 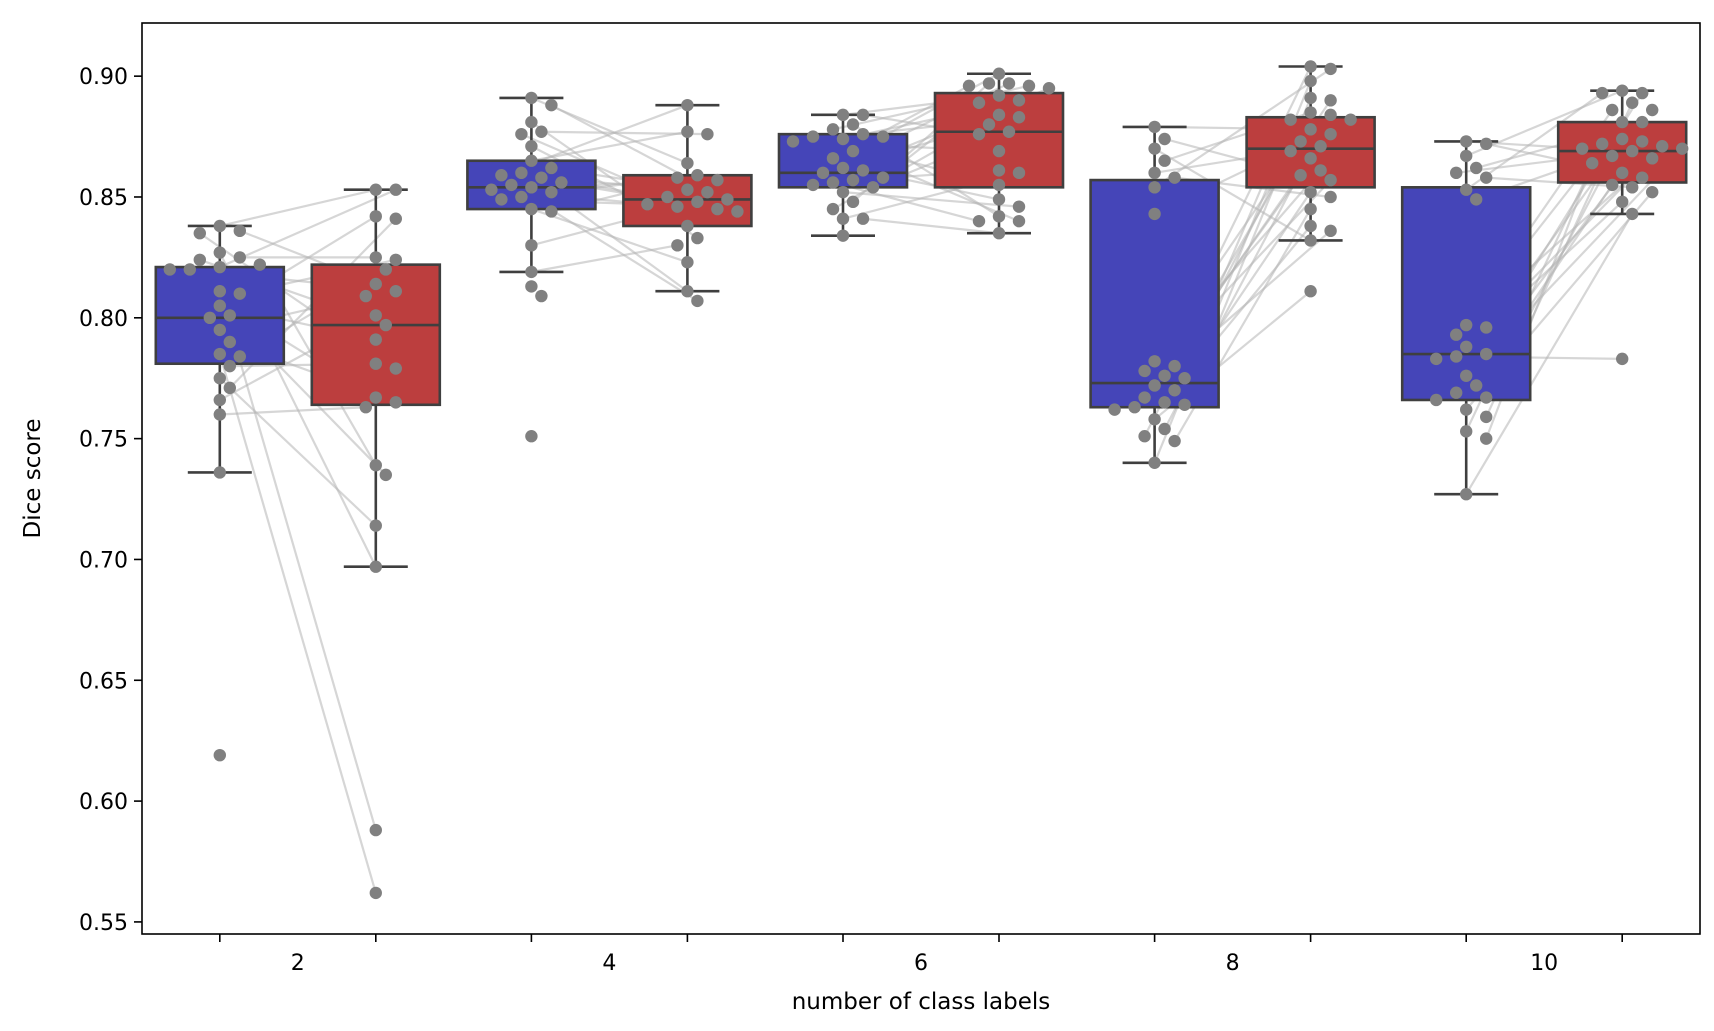 I want to click on box-body, so click(x=1466, y=294).